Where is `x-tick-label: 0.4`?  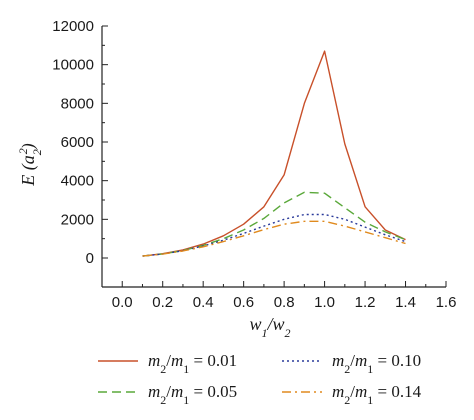 x-tick-label: 0.4 is located at coordinates (203, 302).